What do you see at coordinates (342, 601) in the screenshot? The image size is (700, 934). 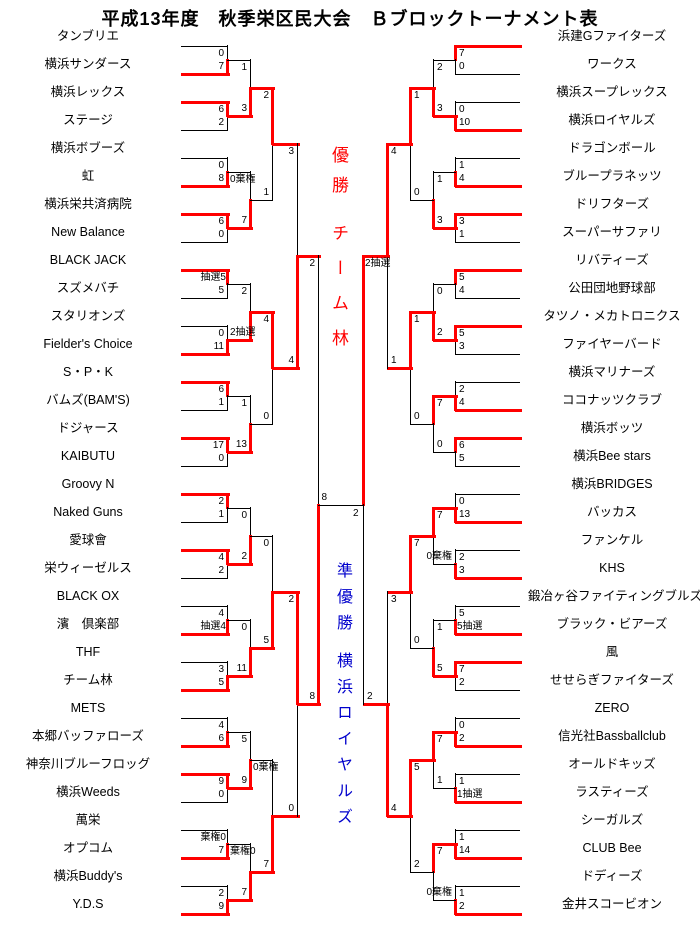 I see `runner-up-label: 準優勝` at bounding box center [342, 601].